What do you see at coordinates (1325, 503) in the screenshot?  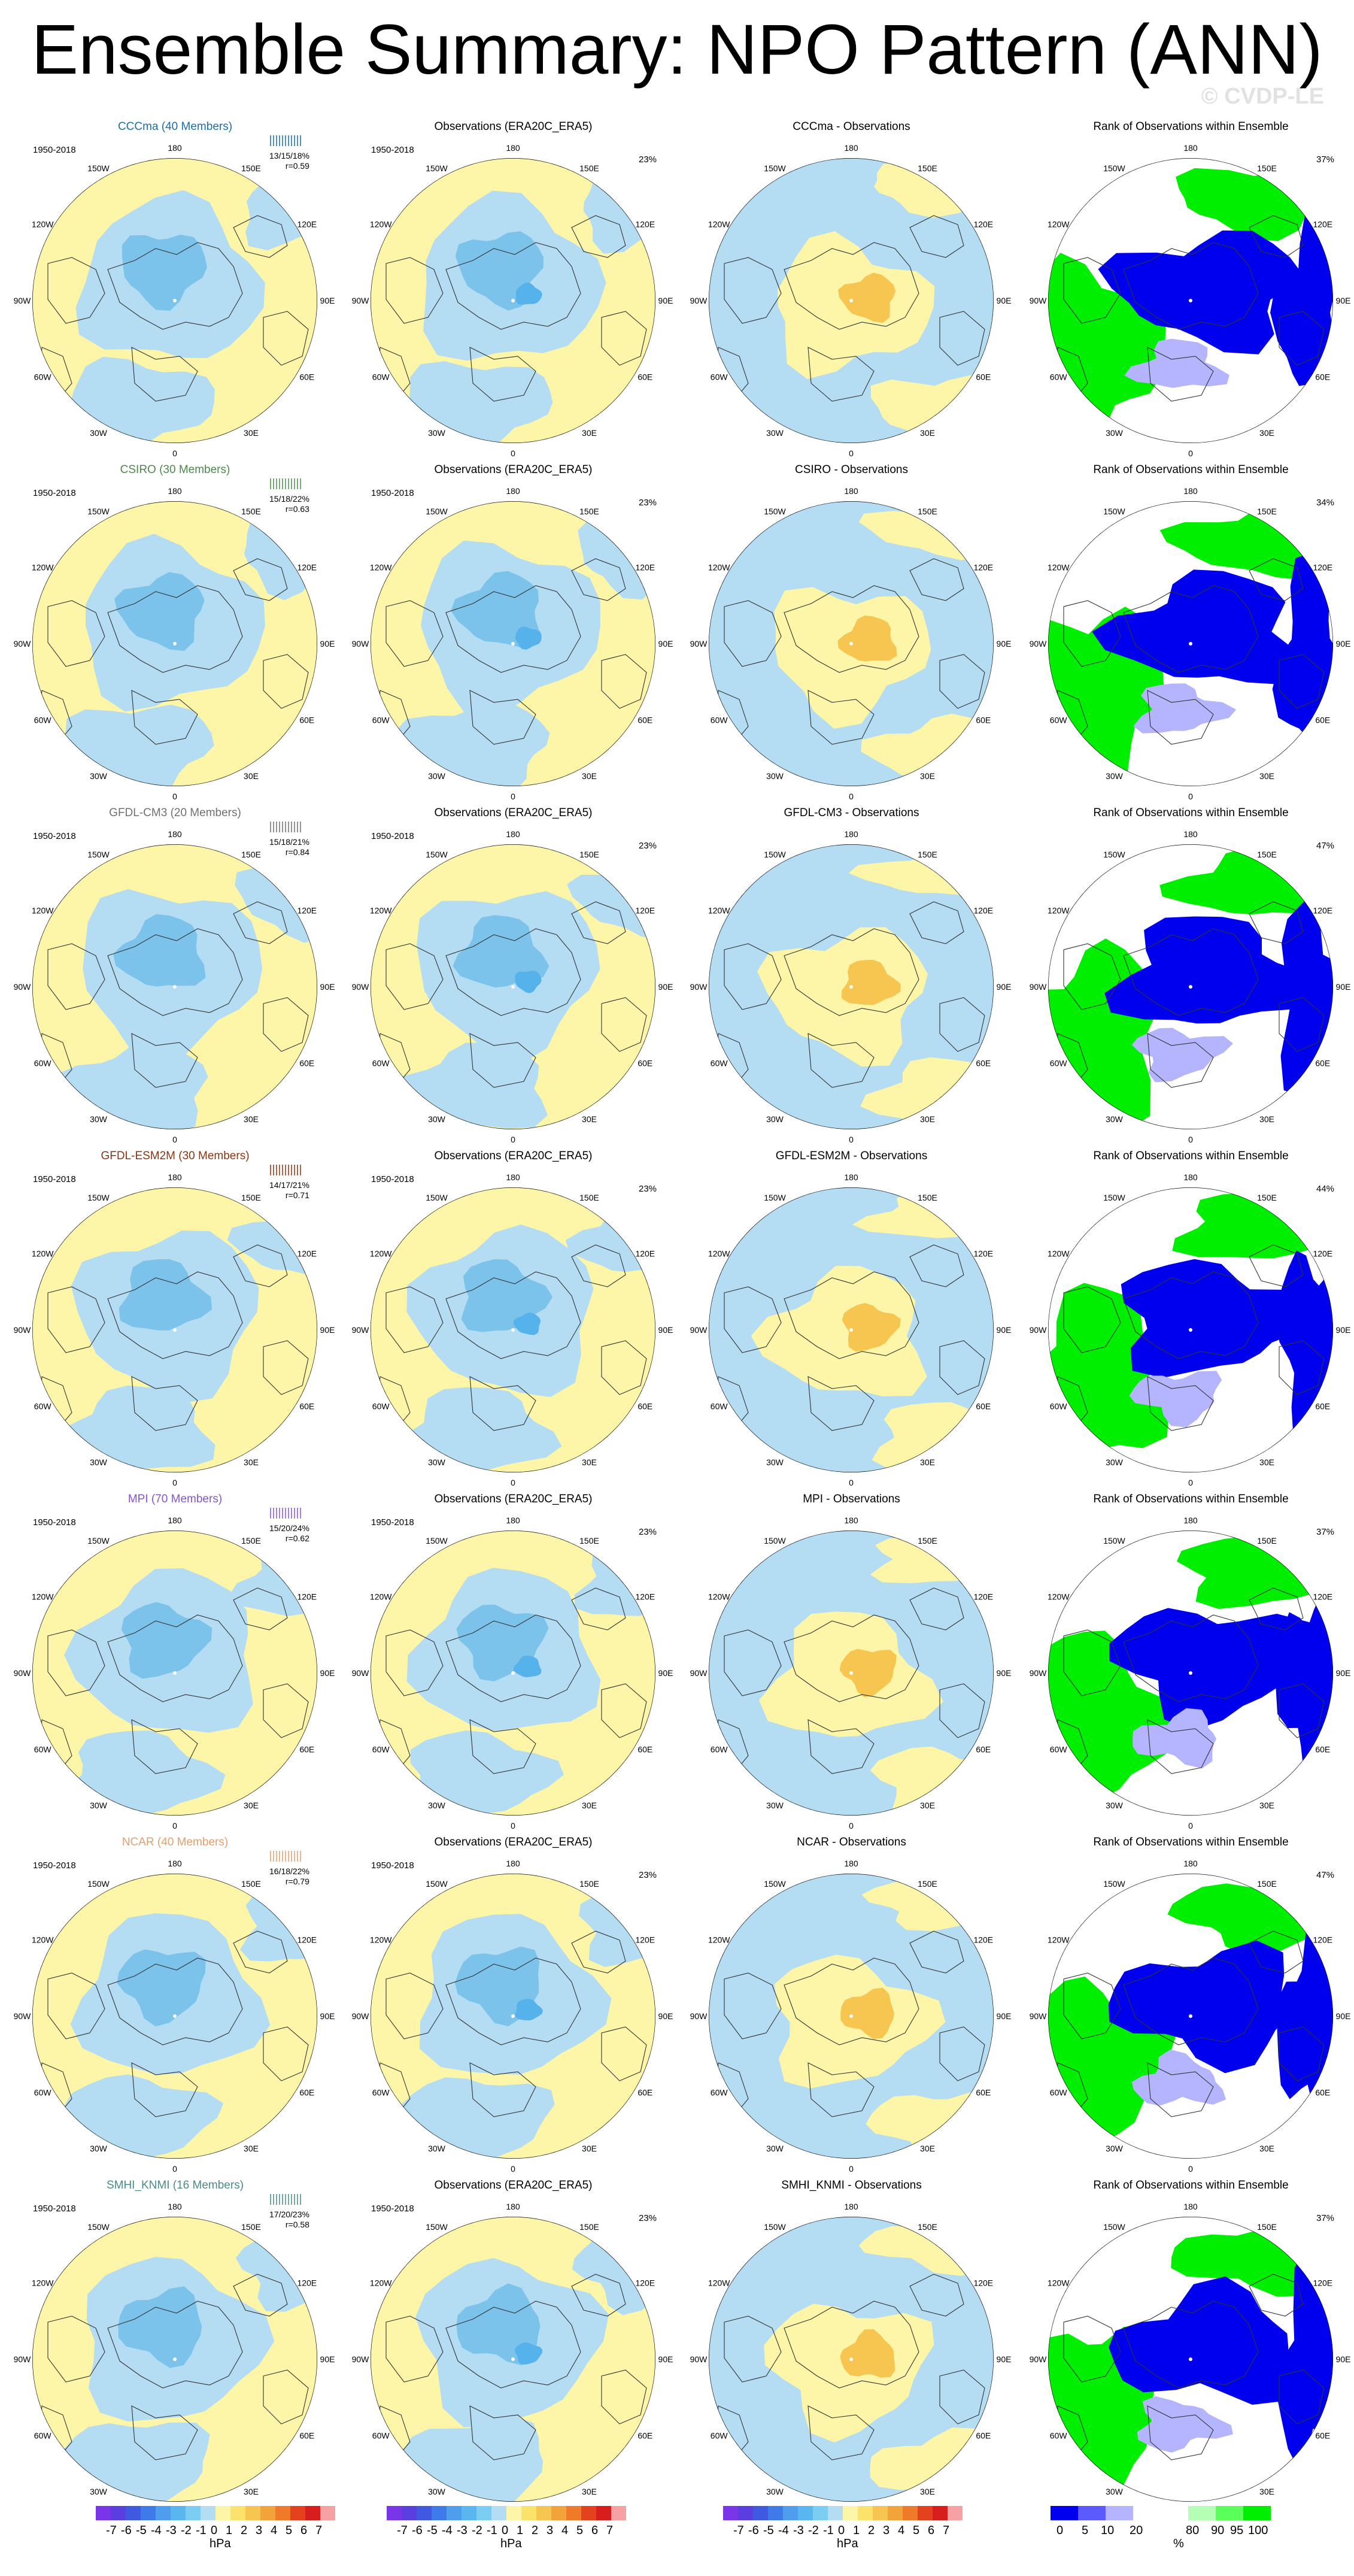 I see `rank-percentage: 34%` at bounding box center [1325, 503].